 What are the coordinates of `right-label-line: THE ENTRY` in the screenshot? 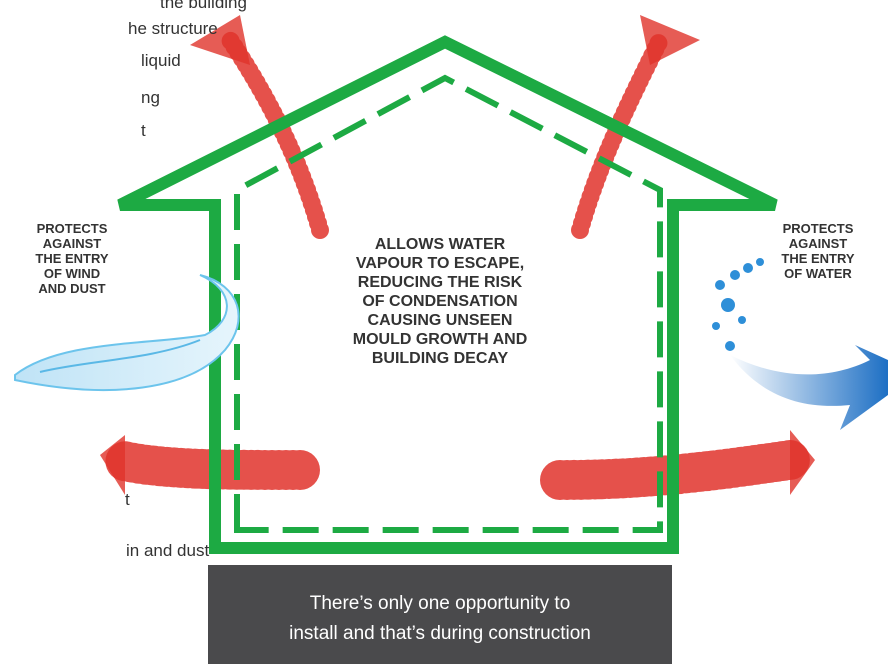 It's located at (818, 258).